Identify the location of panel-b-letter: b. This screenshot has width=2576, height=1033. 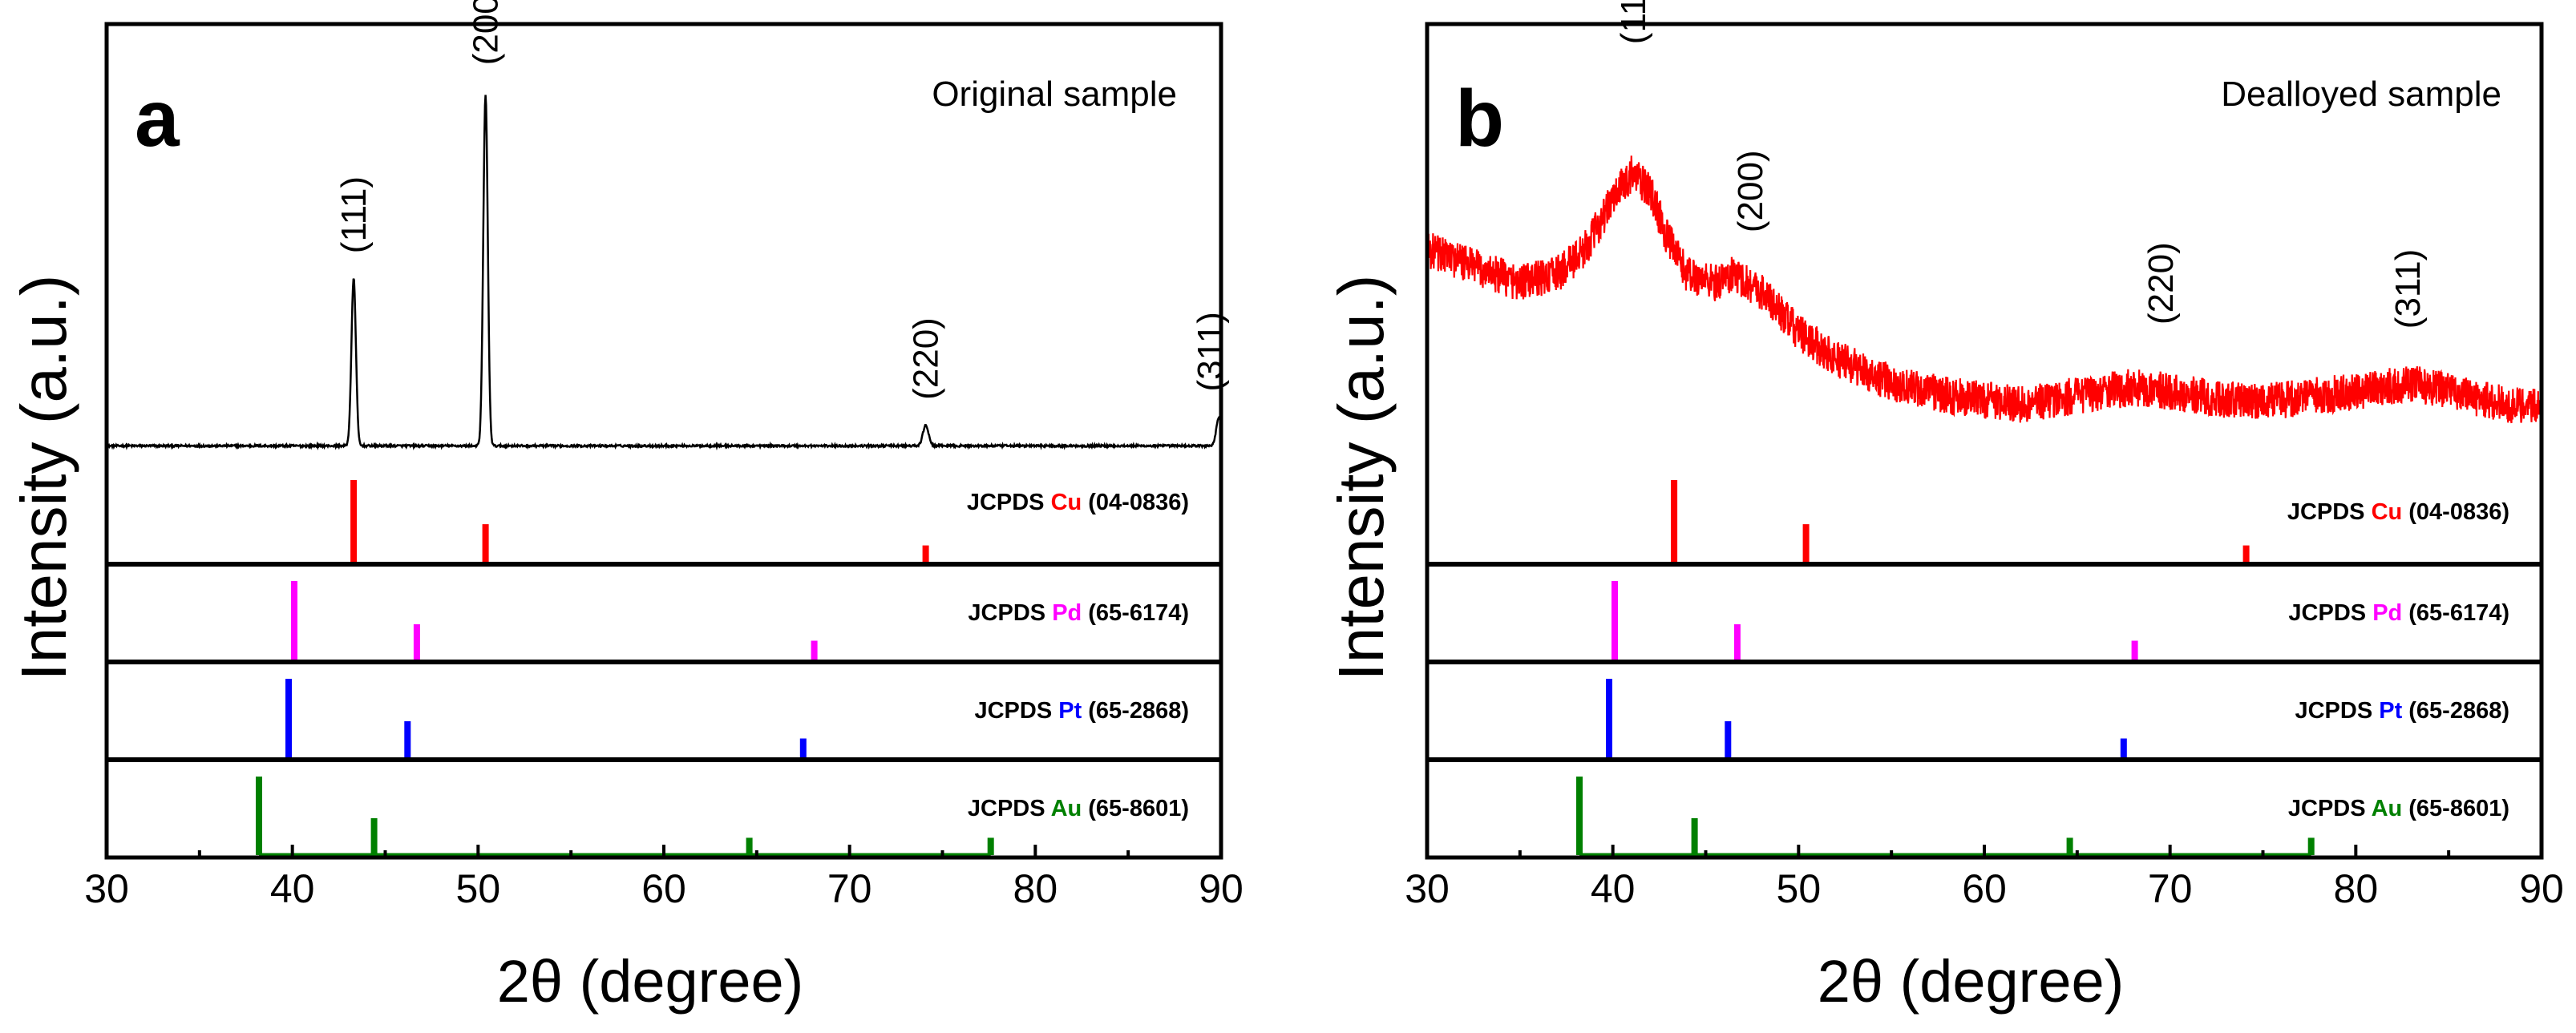
(1479, 118).